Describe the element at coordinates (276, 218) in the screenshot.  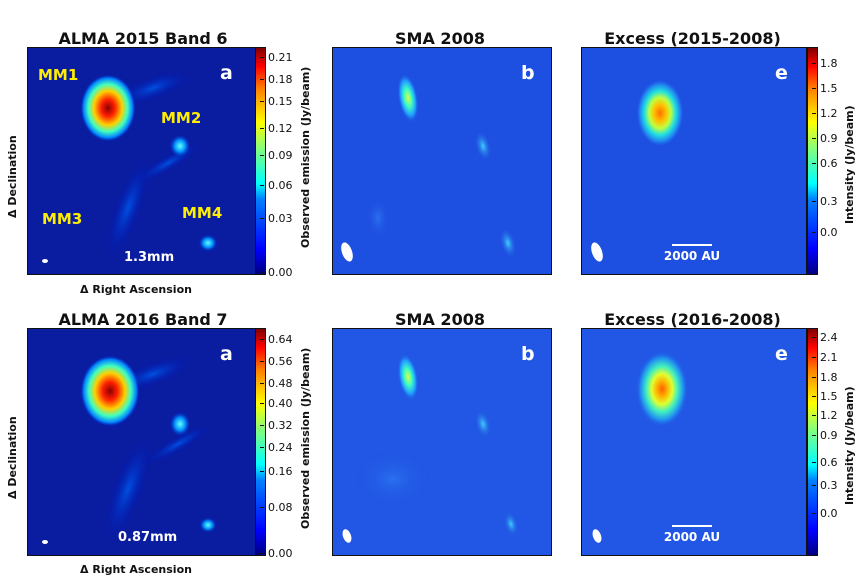
I see `colorbar-tick: 0.03` at that location.